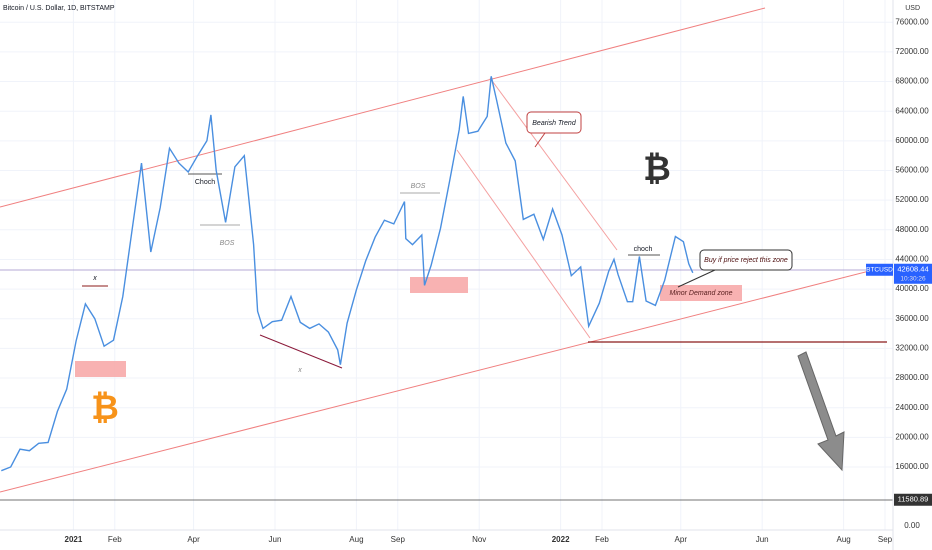  I want to click on y-tick-label: 32000.00, so click(912, 348).